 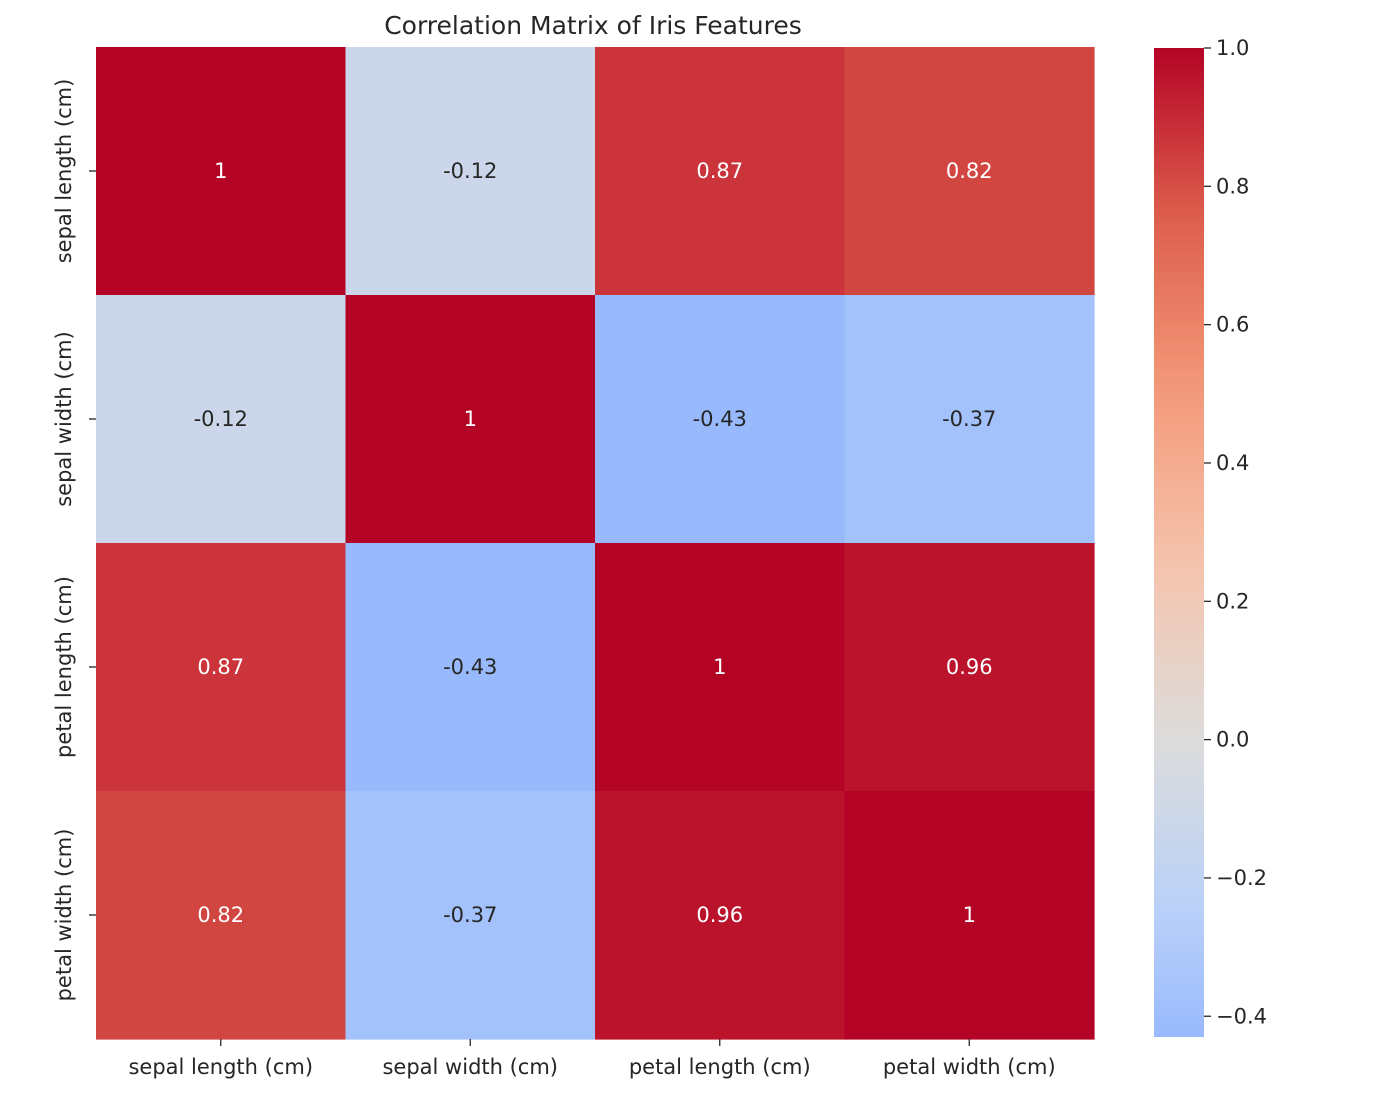 I want to click on x-tick-label: sepal width (cm), so click(x=470, y=1067).